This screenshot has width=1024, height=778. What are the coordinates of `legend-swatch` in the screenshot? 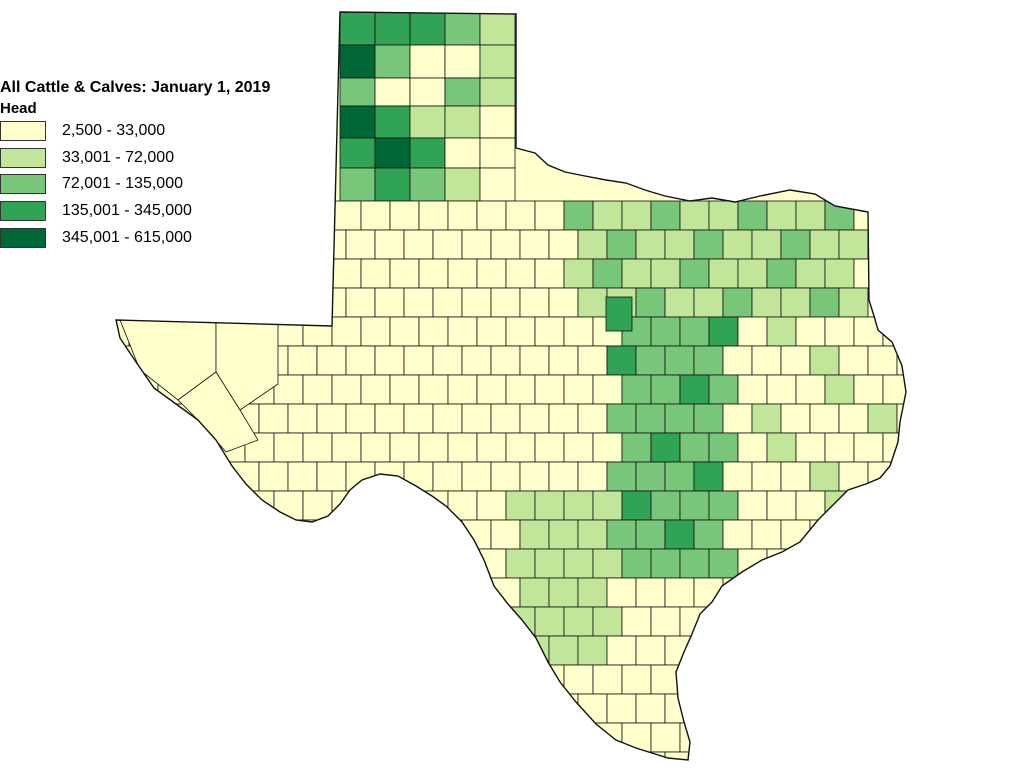 It's located at (23, 157).